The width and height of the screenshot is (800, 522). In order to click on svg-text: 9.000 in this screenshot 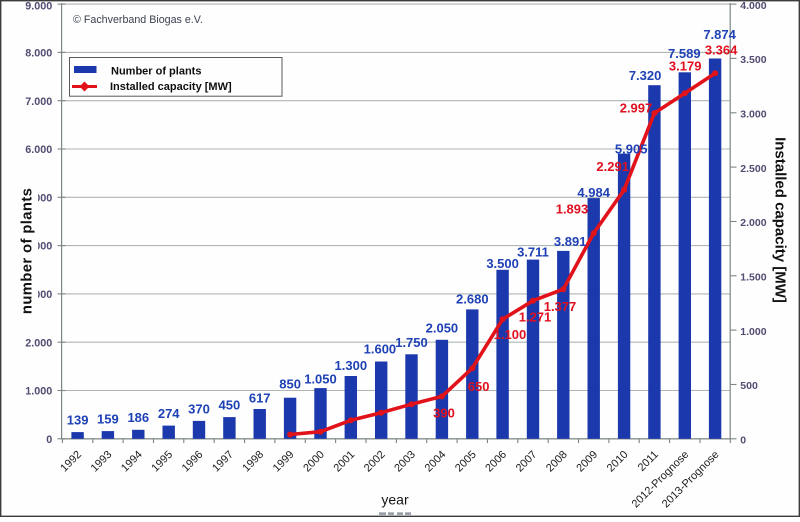, I will do `click(38, 6)`.